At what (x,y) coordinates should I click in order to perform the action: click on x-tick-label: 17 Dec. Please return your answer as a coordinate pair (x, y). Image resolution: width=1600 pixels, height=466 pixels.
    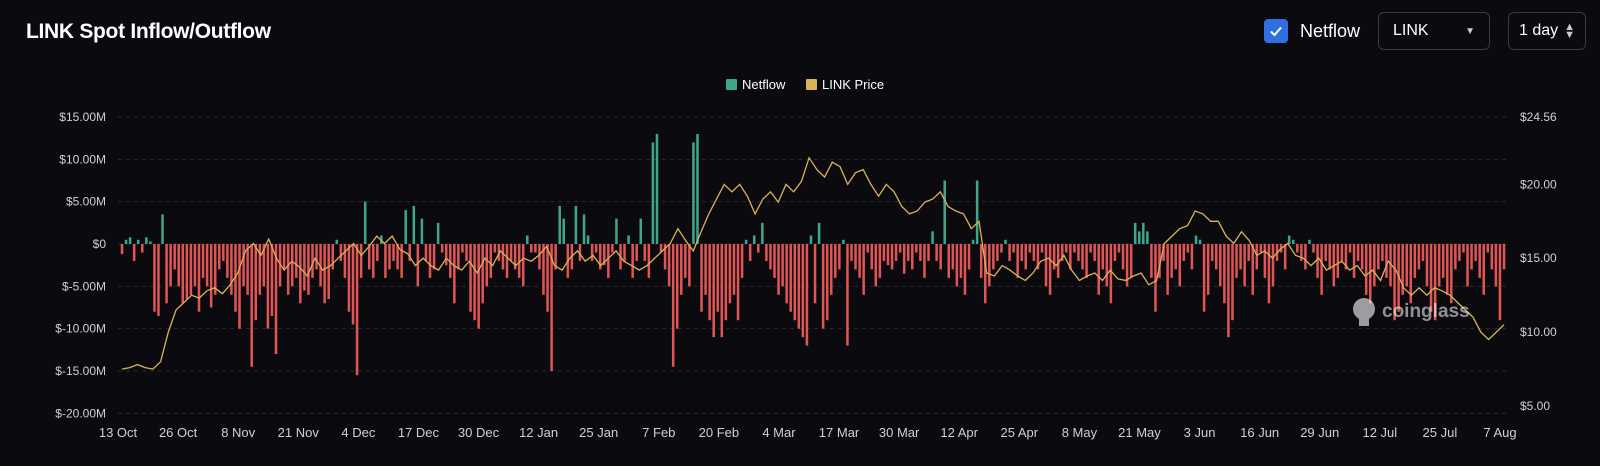
    Looking at the image, I should click on (419, 432).